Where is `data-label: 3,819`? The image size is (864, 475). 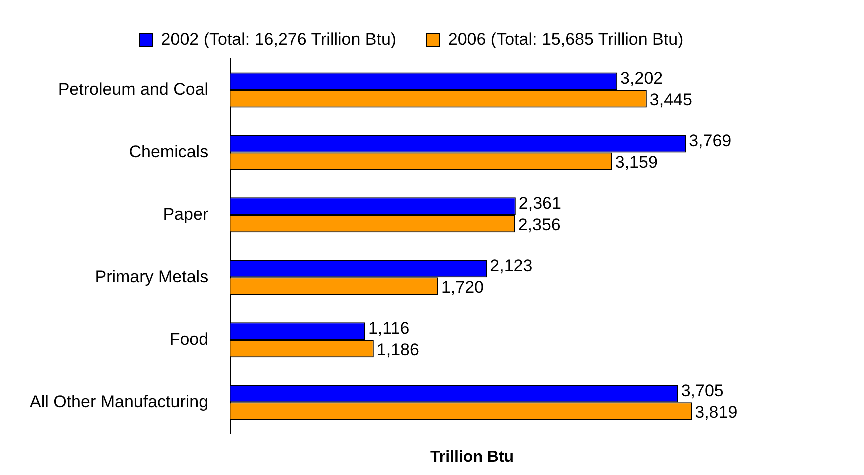 data-label: 3,819 is located at coordinates (716, 412).